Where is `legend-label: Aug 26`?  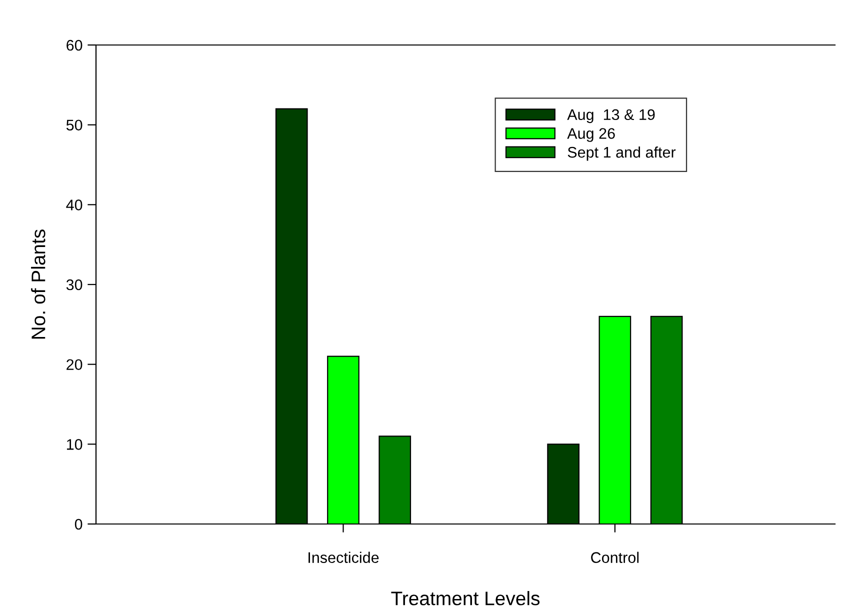
legend-label: Aug 26 is located at coordinates (591, 135).